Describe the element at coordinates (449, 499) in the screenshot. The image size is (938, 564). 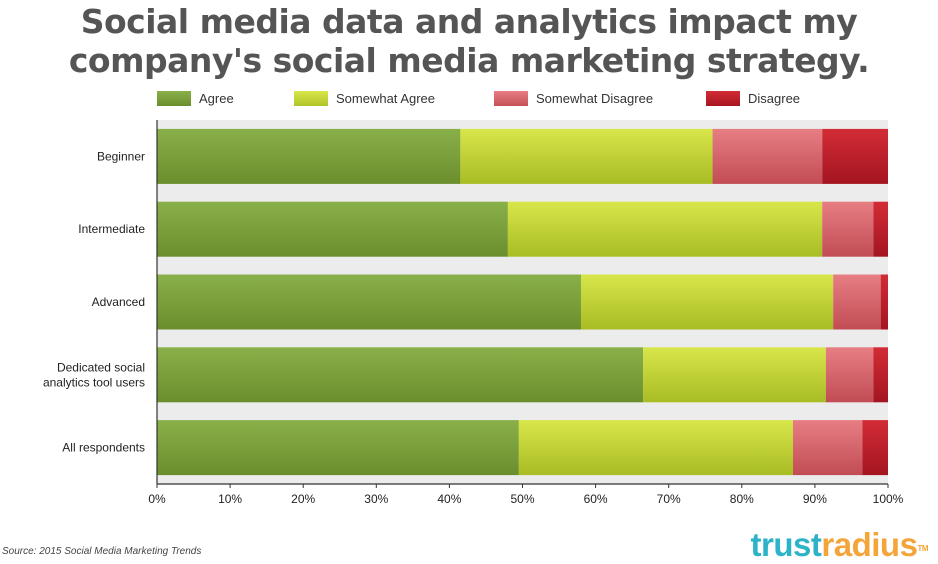
I see `x-tick-label: 40%` at that location.